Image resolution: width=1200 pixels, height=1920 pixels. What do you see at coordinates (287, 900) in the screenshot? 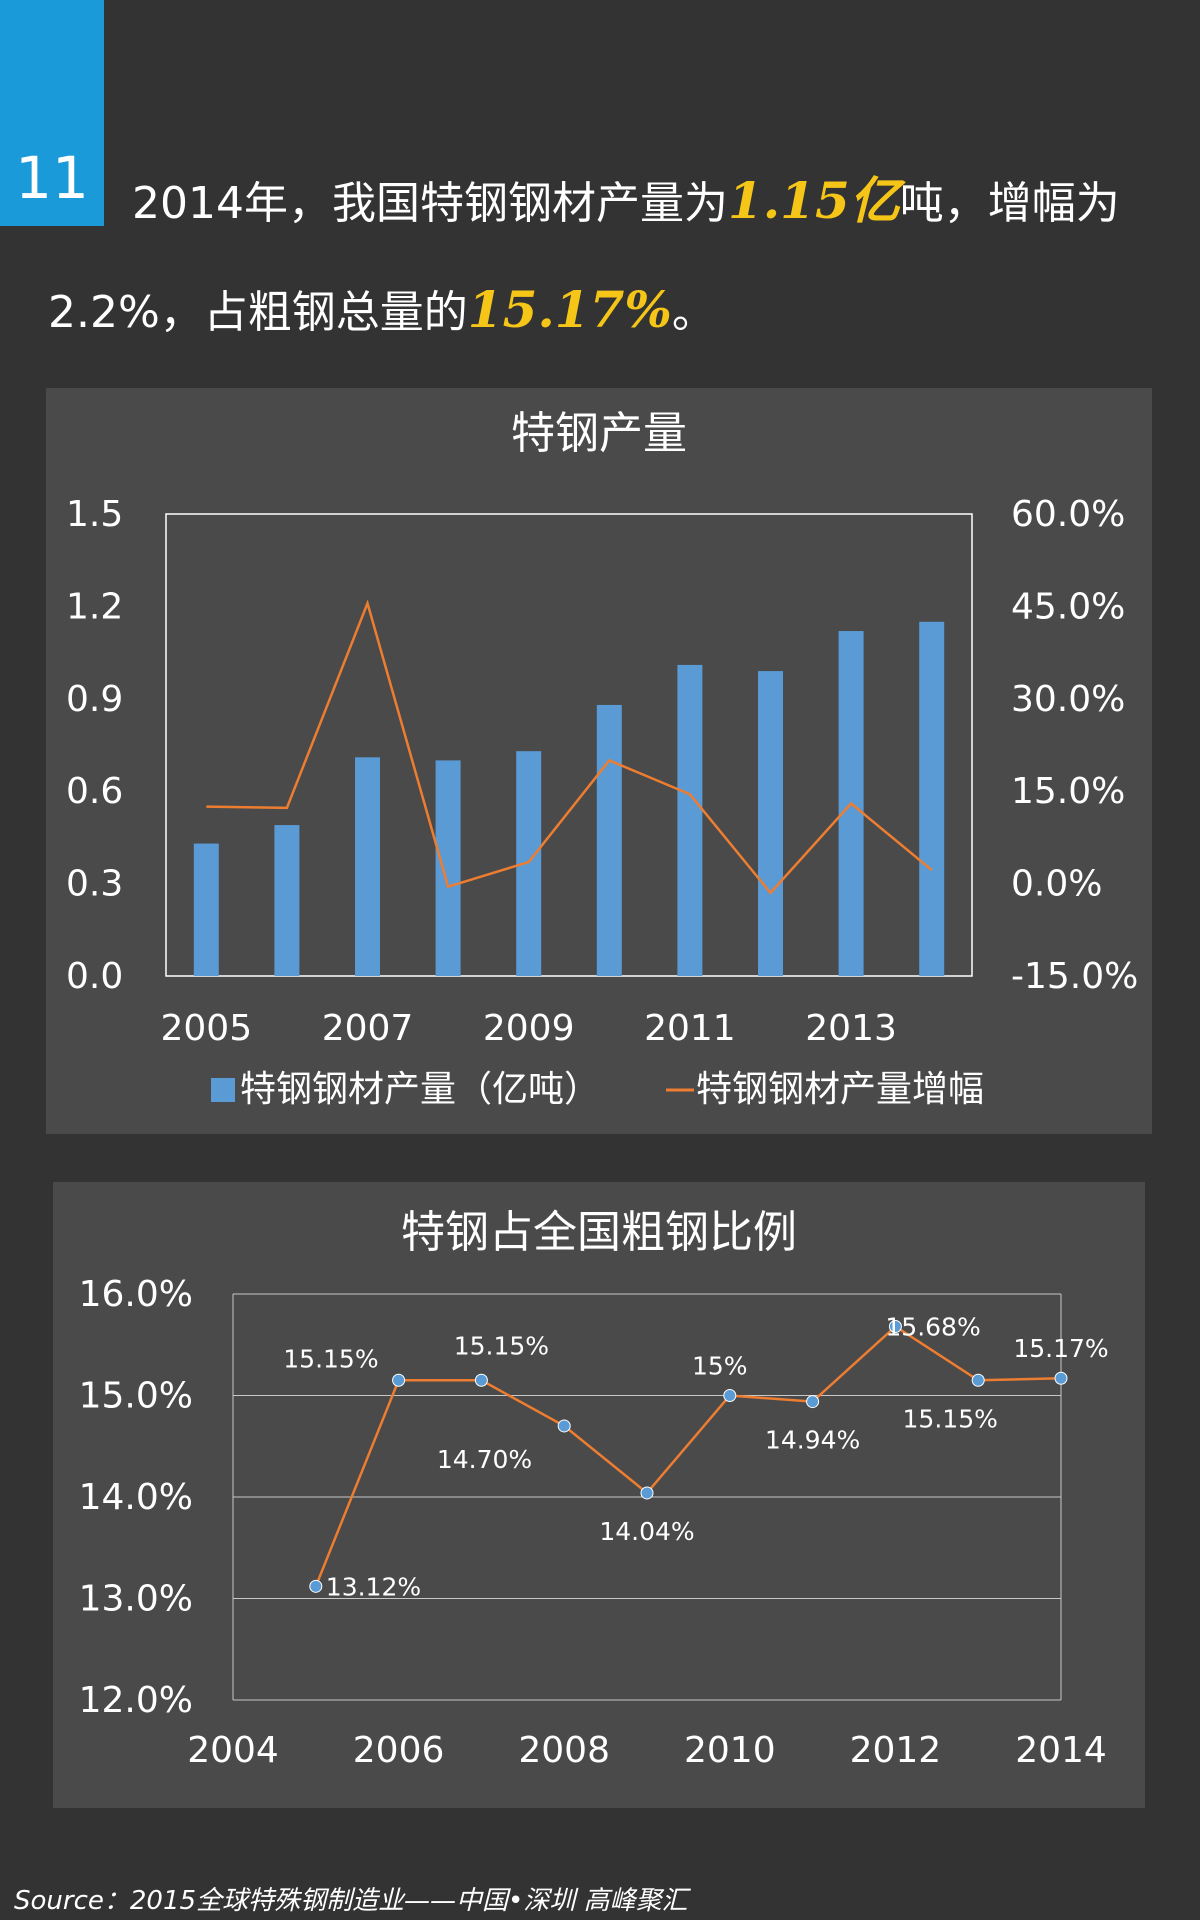
I see `production-bar-2006` at bounding box center [287, 900].